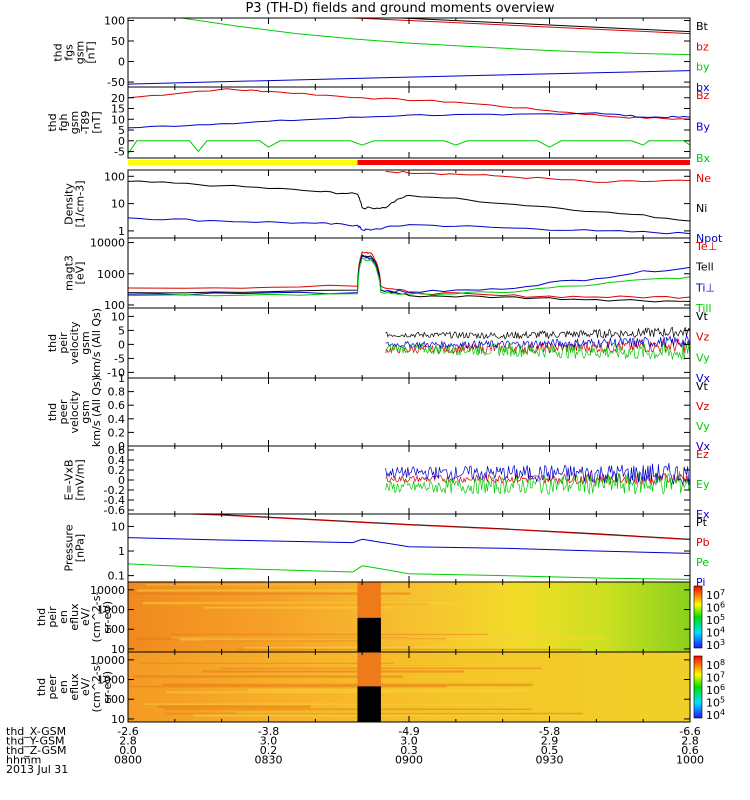  I want to click on heatmap-peer_spec, so click(409, 687).